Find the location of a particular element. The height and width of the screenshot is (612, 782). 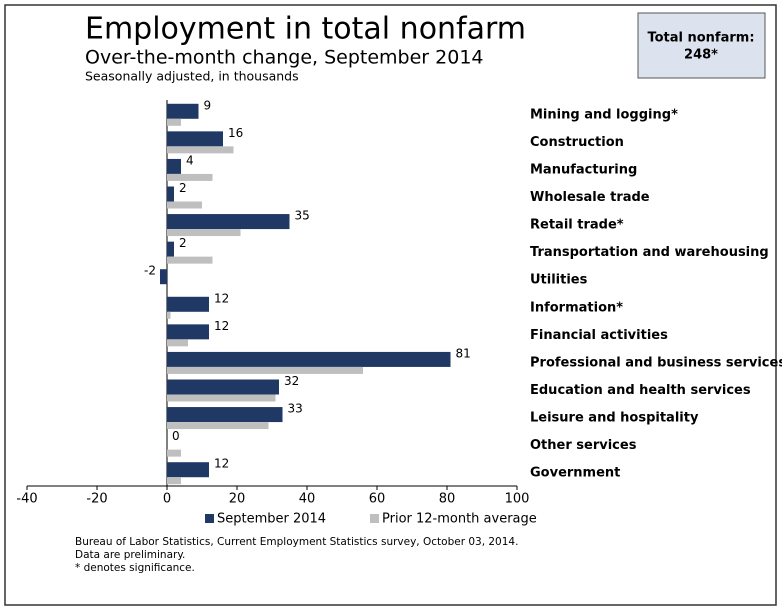

x-tick-label: 100 is located at coordinates (517, 499).